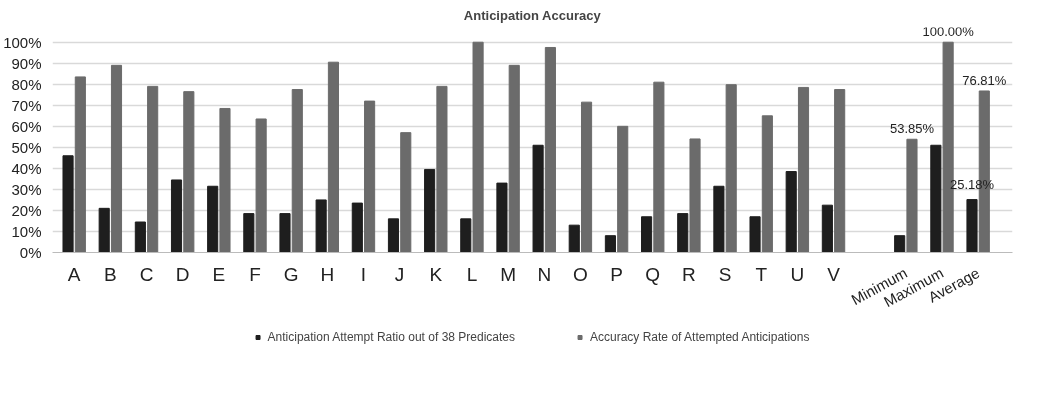 The image size is (1049, 413). What do you see at coordinates (363, 274) in the screenshot?
I see `x-tick-label: I` at bounding box center [363, 274].